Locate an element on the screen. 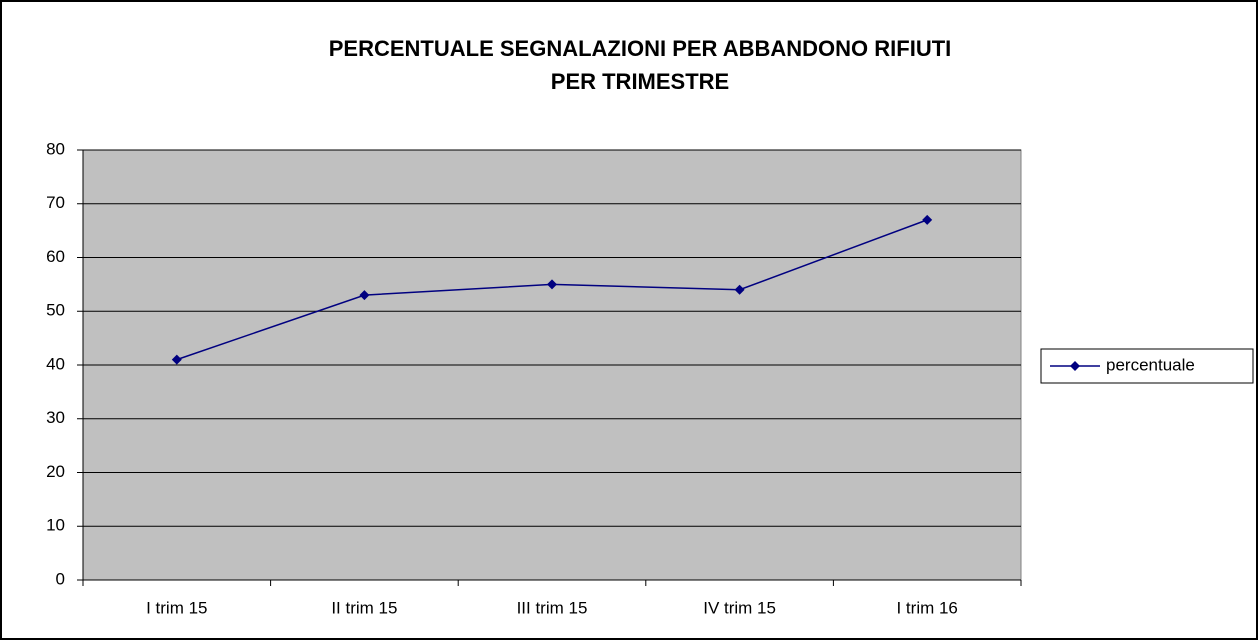 The width and height of the screenshot is (1258, 640). legend-label: percentuale is located at coordinates (1150, 364).